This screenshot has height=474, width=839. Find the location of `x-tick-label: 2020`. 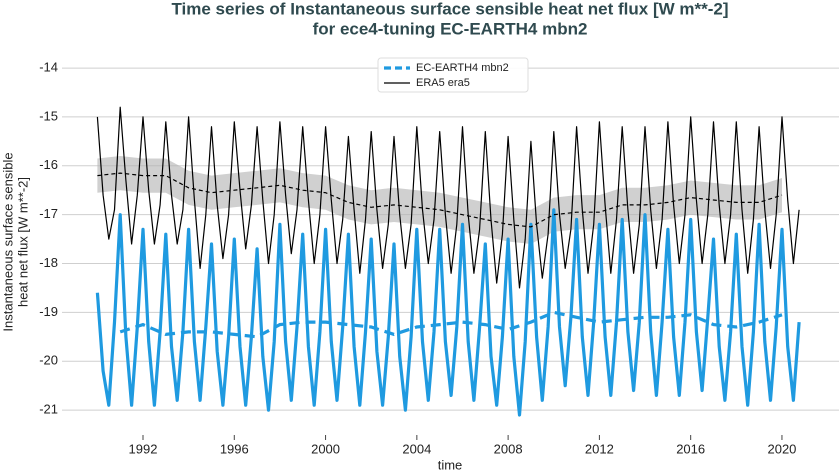

x-tick-label: 2020 is located at coordinates (781, 448).